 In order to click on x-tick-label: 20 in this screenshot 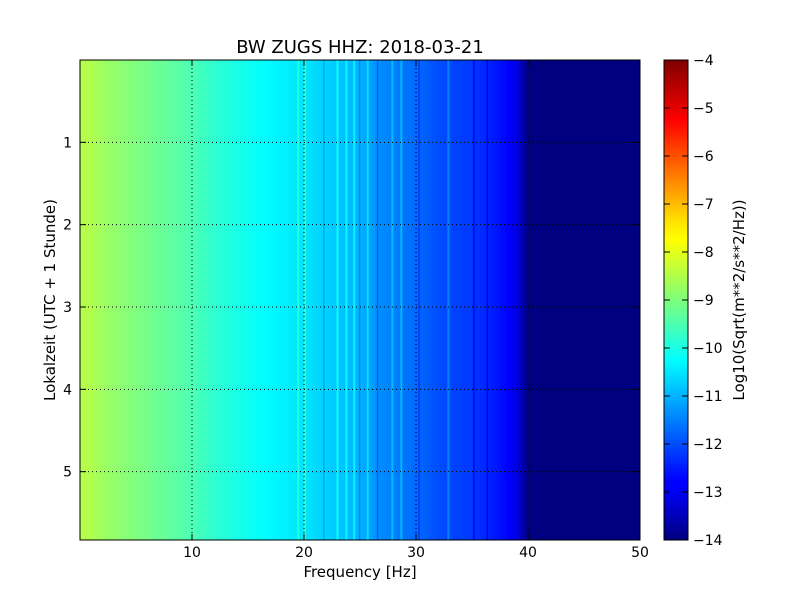, I will do `click(304, 553)`.